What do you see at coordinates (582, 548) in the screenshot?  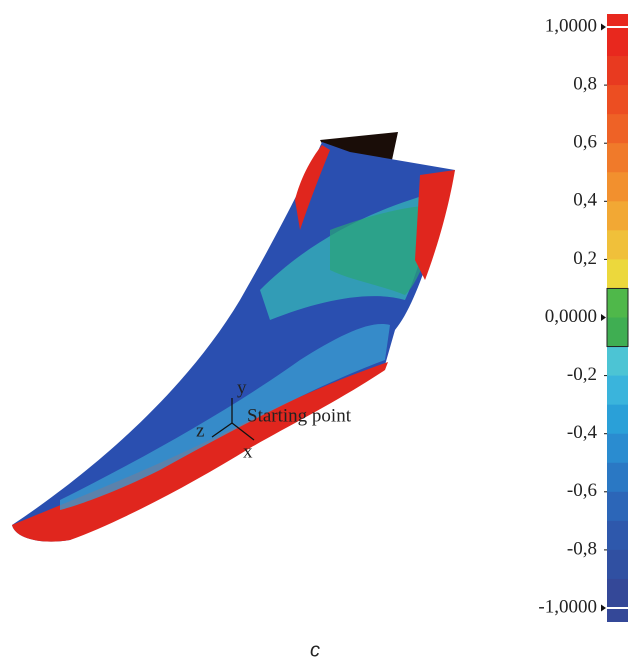 I see `colorbar-label: -0,8` at bounding box center [582, 548].